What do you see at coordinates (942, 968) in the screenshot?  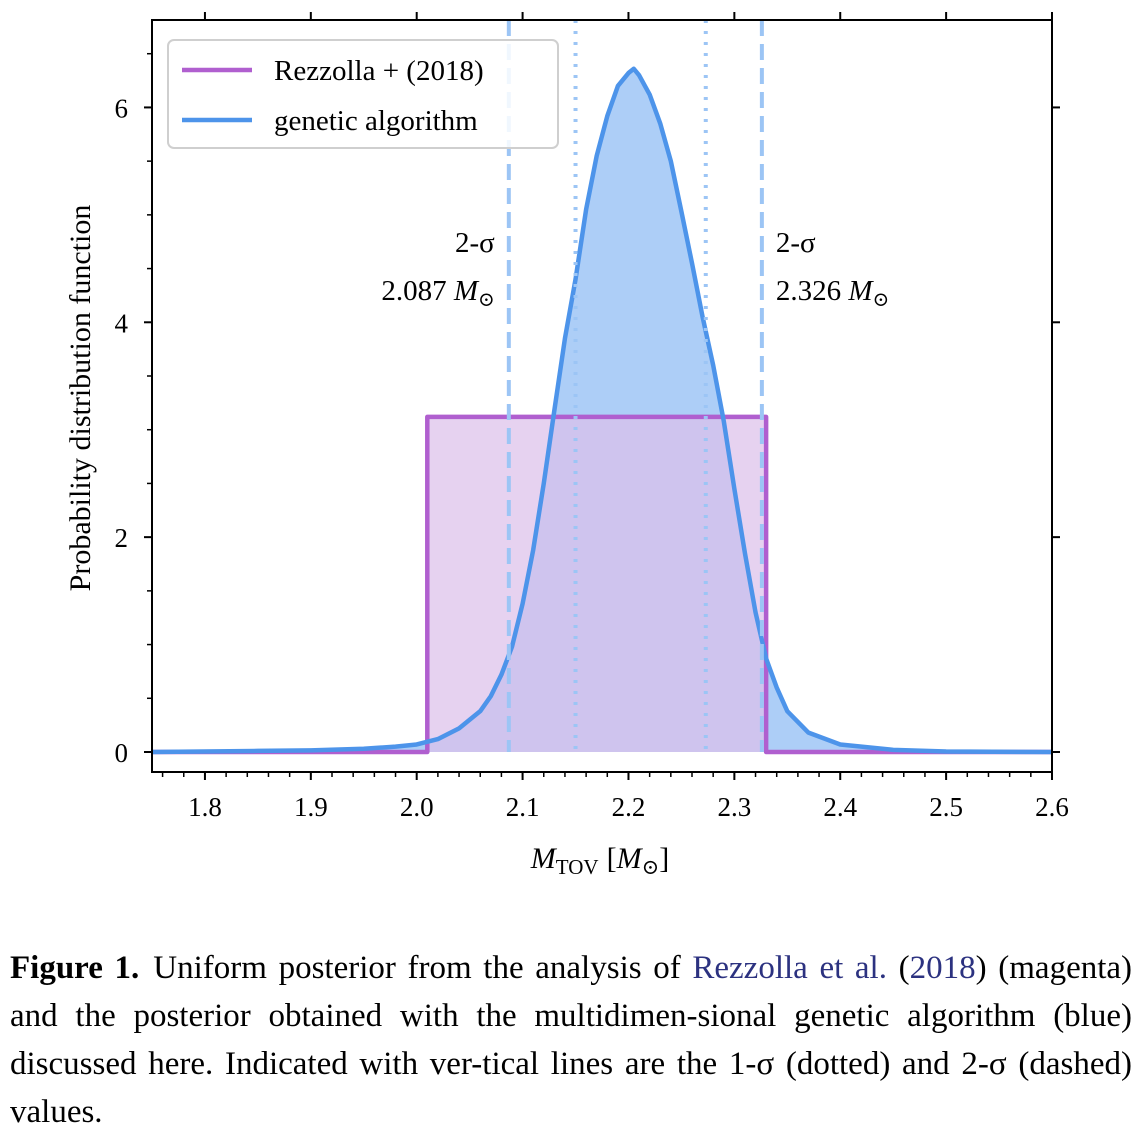 I see `reference-link-year: 2018` at bounding box center [942, 968].